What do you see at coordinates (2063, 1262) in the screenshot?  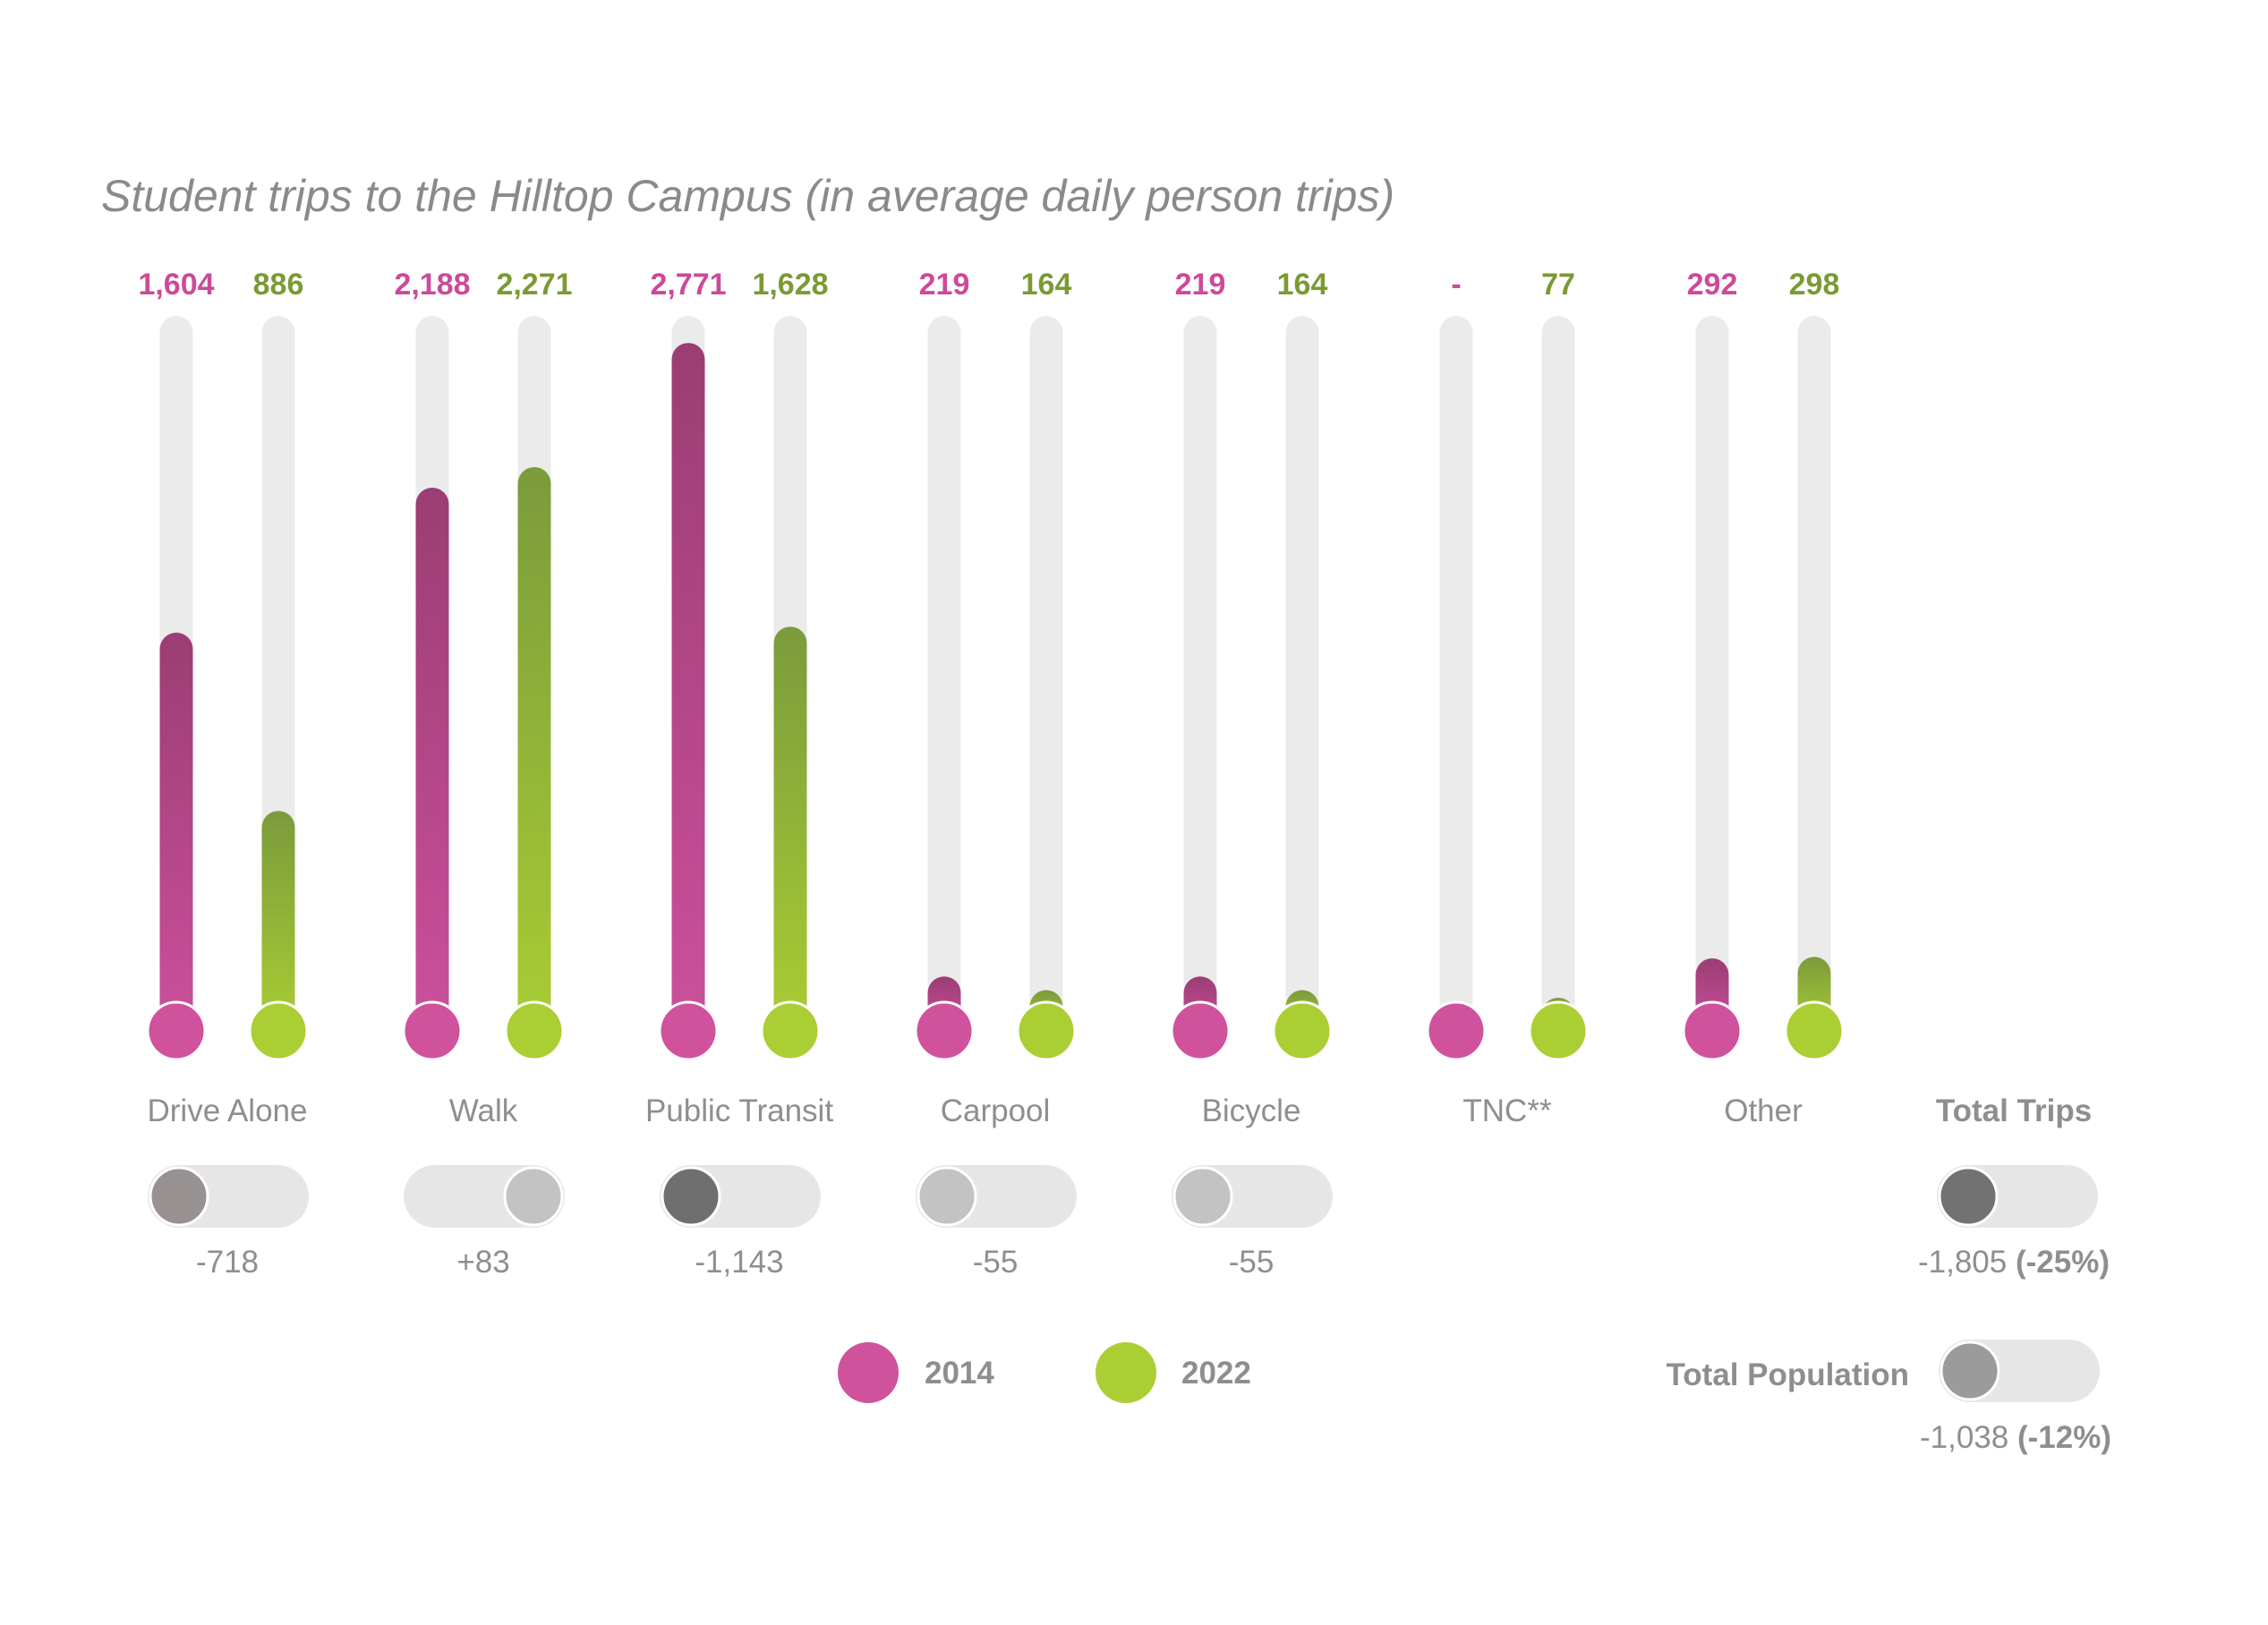 I see `total-trips-change-percent: (-25%)` at bounding box center [2063, 1262].